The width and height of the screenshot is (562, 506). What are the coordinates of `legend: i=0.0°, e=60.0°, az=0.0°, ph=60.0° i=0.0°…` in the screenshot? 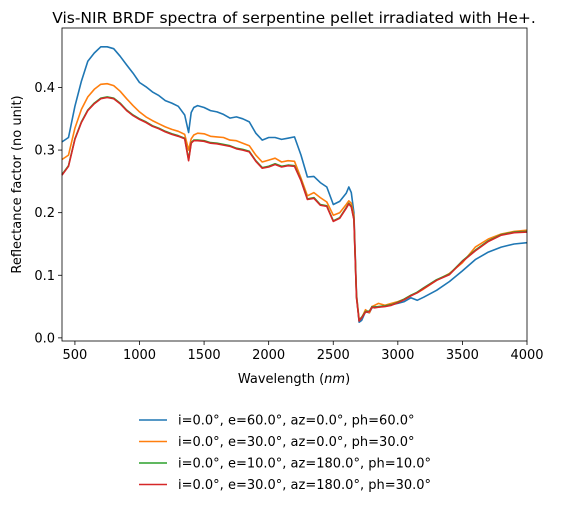 It's located at (285, 453).